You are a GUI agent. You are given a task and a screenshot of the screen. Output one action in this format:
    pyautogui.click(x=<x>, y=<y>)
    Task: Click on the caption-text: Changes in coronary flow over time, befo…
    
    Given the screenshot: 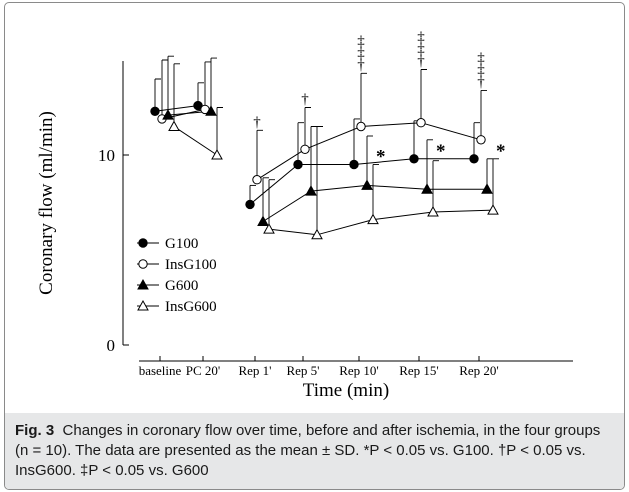 What is the action you would take?
    pyautogui.click(x=308, y=450)
    